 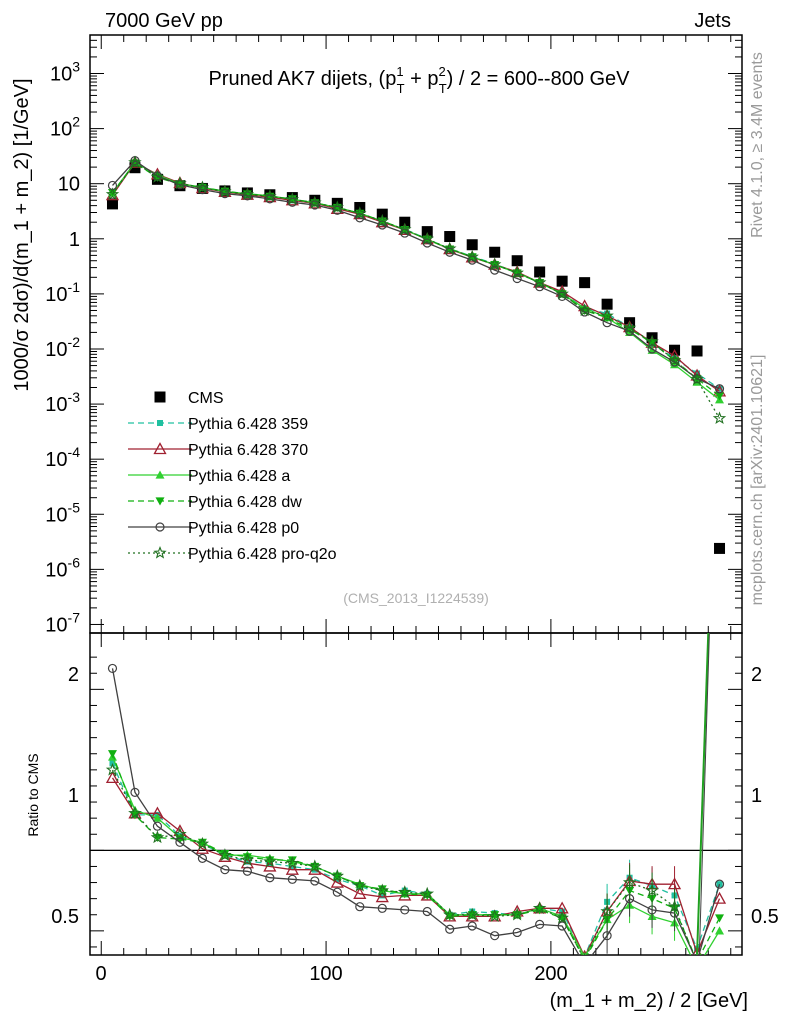 I want to click on x-tick-label-0: 0, so click(x=100, y=974).